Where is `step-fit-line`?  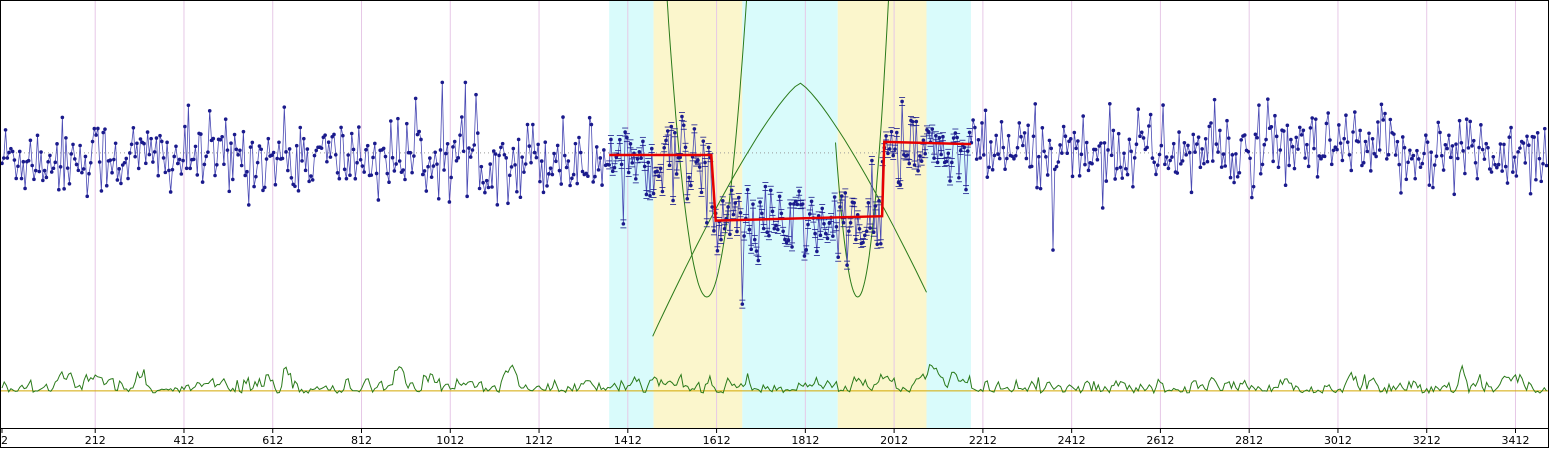
step-fit-line is located at coordinates (790, 181).